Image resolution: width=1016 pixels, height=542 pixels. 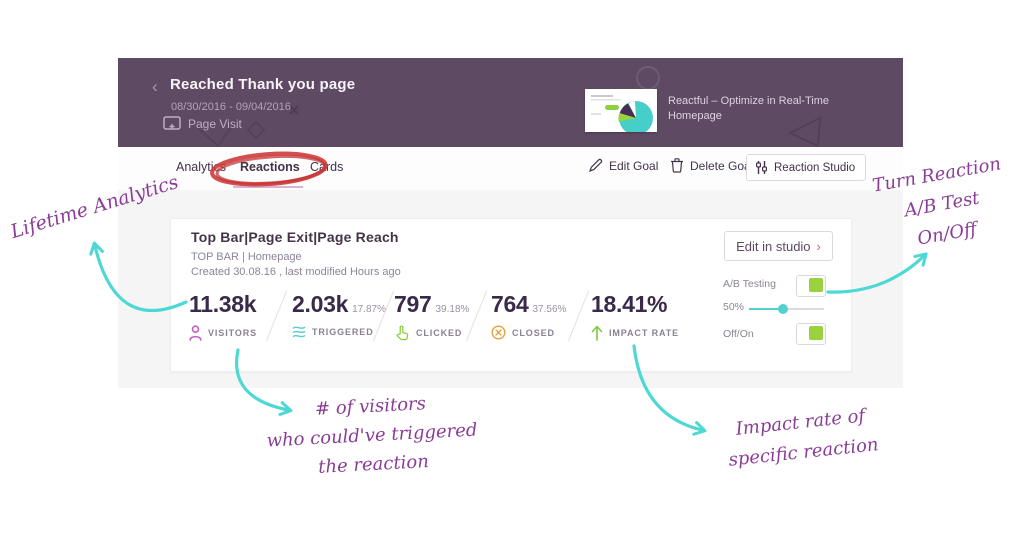 I want to click on reaction-subtitle: TOP BAR | Homepage, so click(x=246, y=257).